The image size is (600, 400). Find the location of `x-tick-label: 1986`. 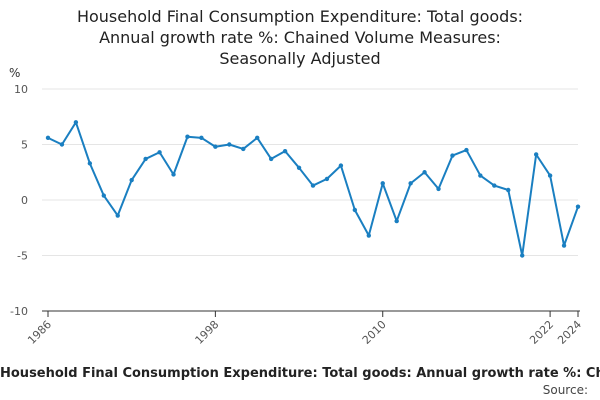

x-tick-label: 1986 is located at coordinates (39, 332).